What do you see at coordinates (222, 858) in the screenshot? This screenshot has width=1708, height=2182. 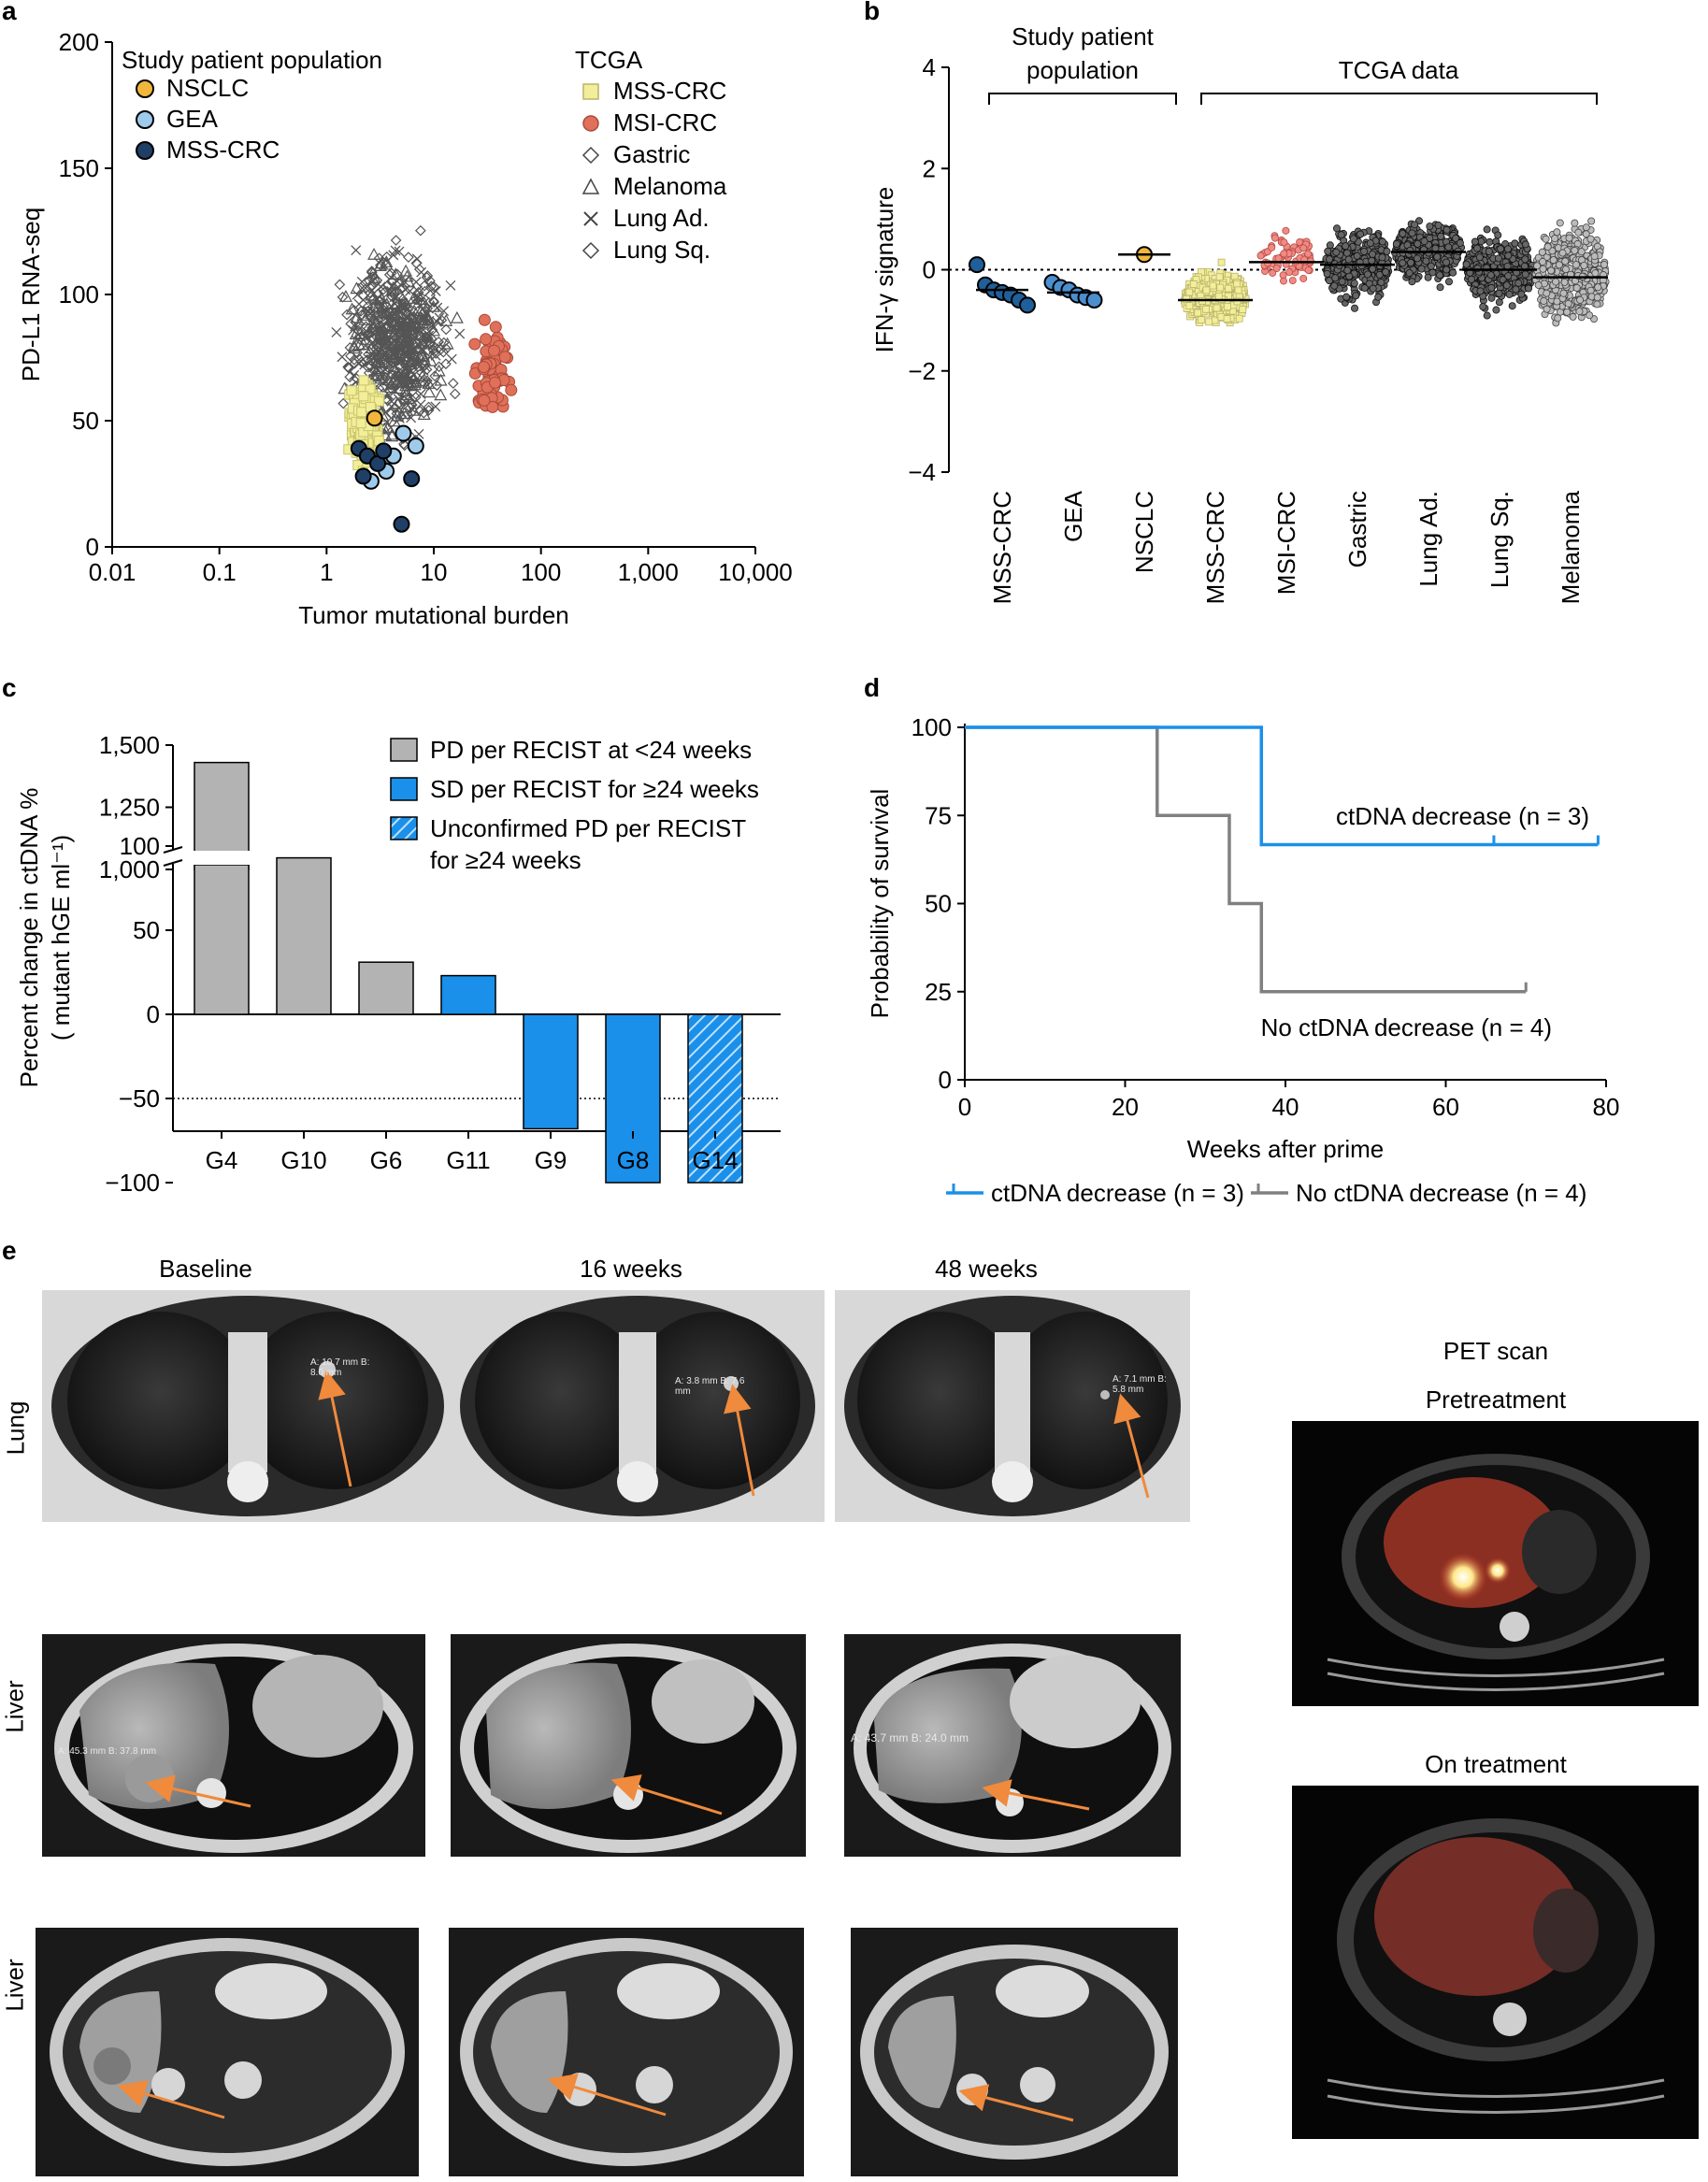 I see `panel-c-bar-break` at bounding box center [222, 858].